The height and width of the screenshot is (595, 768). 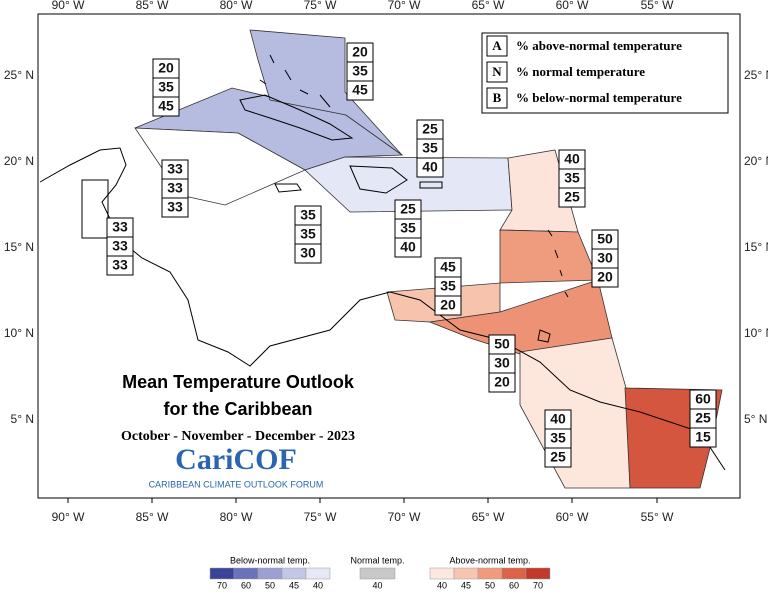 I want to click on key-text: % above-normal temperature, so click(x=599, y=45).